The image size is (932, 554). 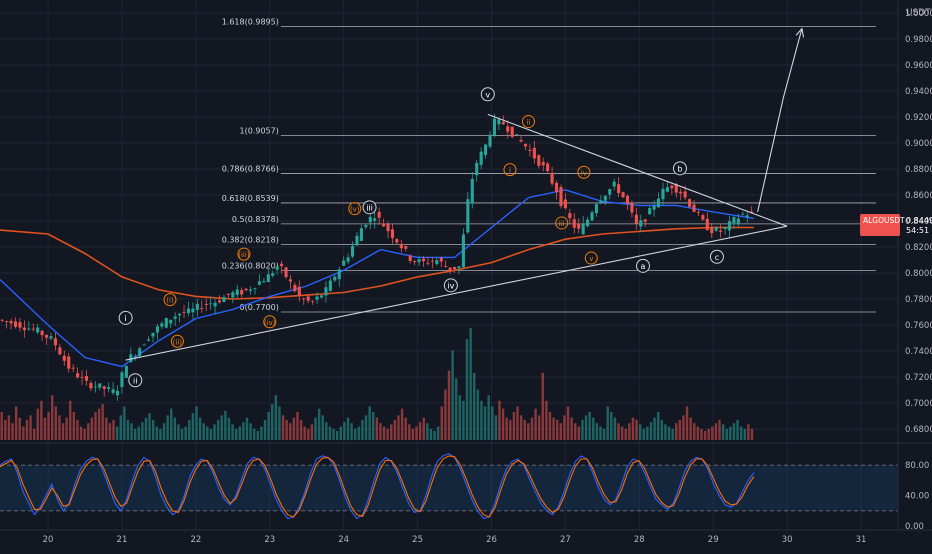 I want to click on wave-label-white: a, so click(x=643, y=265).